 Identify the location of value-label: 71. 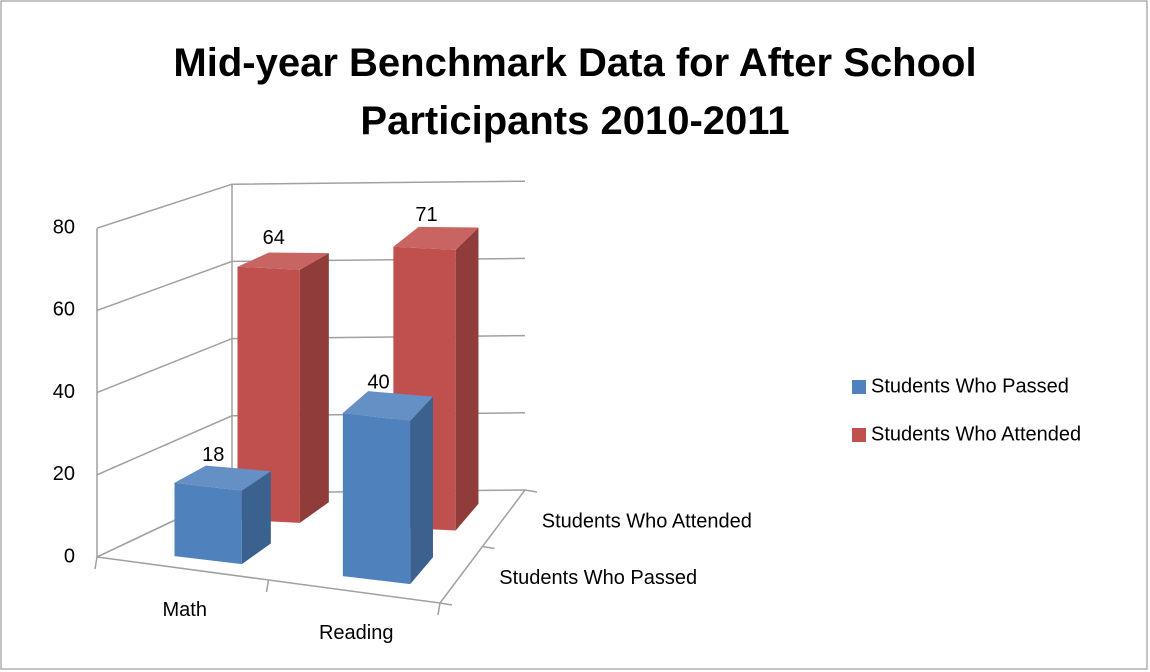
(426, 215).